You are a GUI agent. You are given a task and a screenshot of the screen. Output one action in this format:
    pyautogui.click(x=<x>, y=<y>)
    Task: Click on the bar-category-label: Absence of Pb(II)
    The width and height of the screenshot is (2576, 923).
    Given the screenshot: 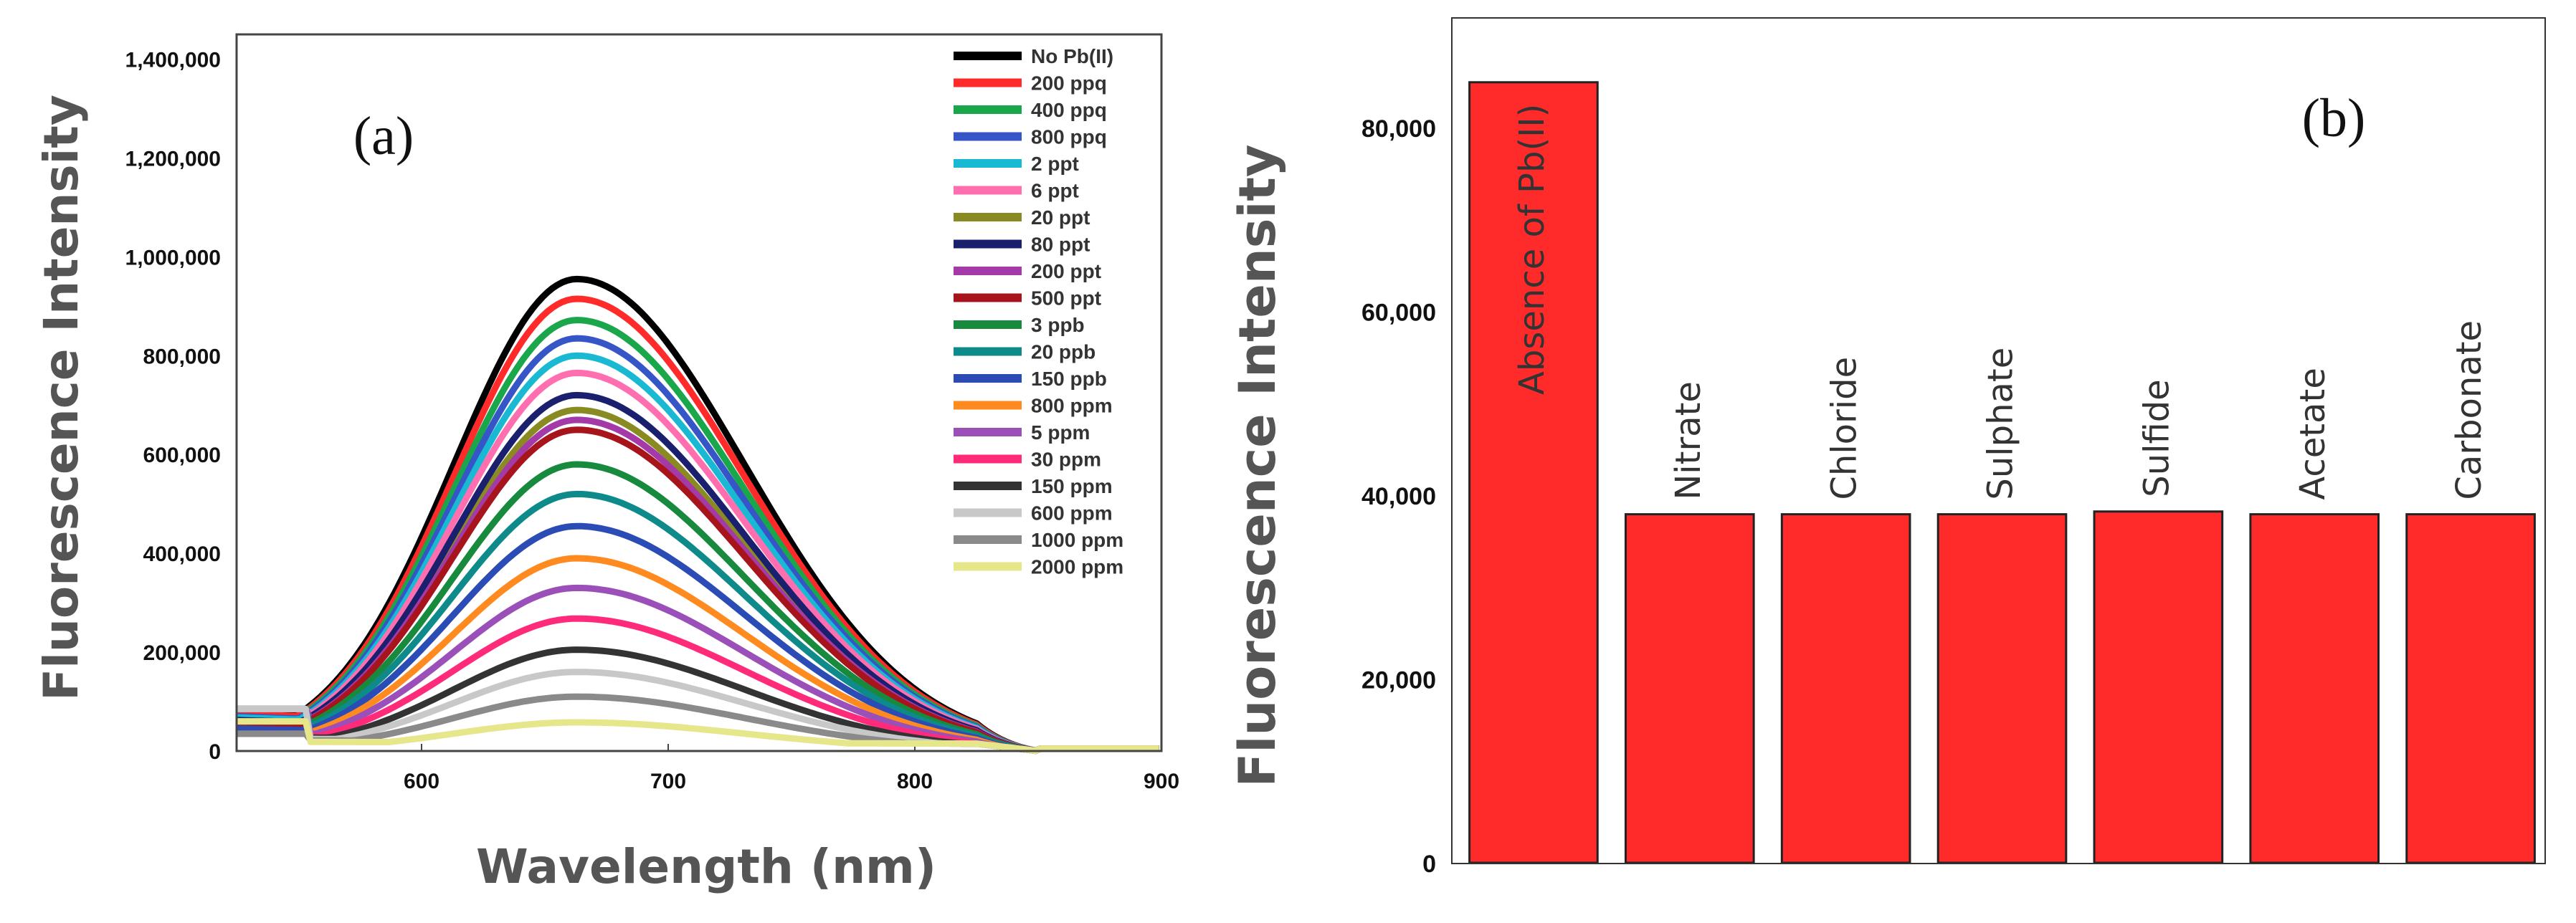 What is the action you would take?
    pyautogui.click(x=1532, y=249)
    